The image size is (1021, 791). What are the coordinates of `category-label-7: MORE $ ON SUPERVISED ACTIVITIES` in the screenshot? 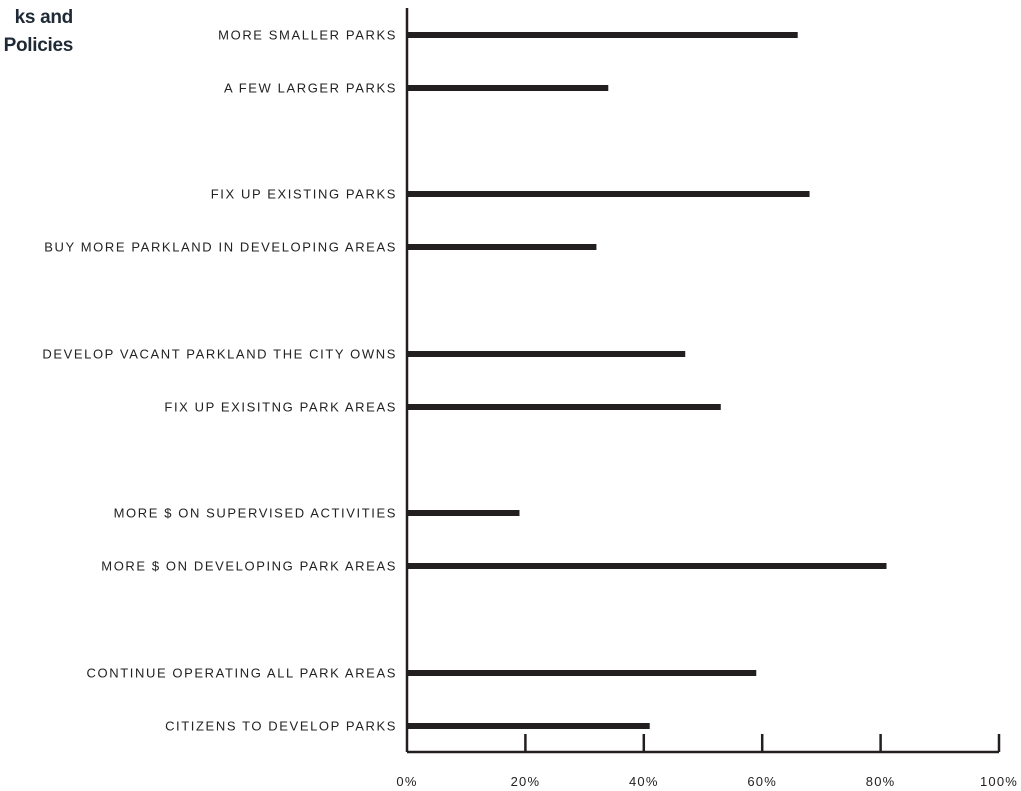 It's located at (255, 513).